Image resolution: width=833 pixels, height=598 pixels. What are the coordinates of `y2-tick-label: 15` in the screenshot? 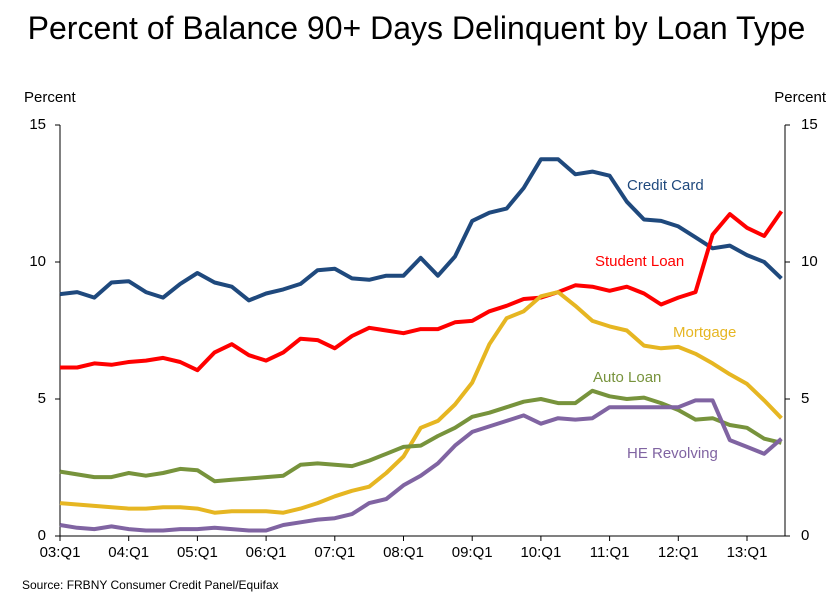 It's located at (809, 124).